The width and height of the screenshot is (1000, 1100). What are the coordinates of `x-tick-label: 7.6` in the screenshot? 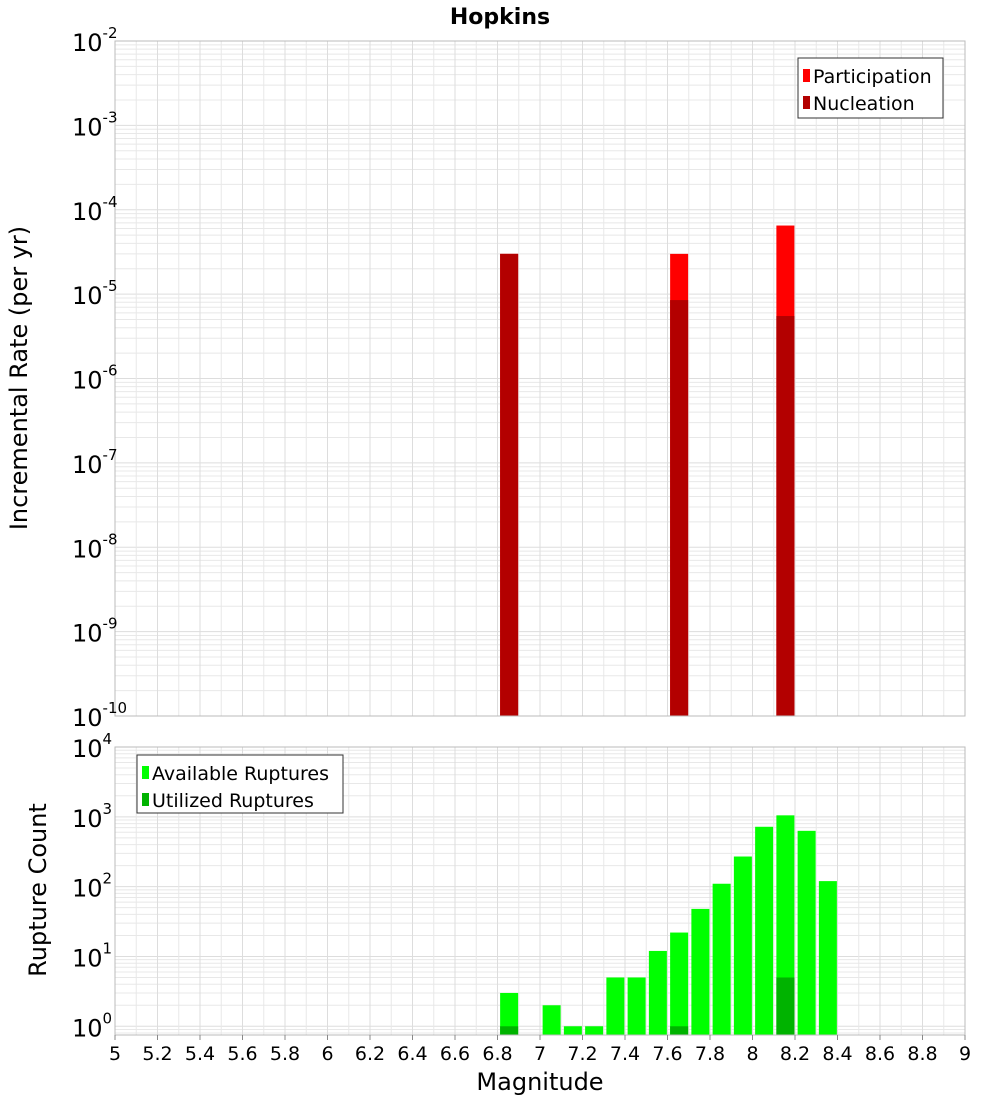 It's located at (667, 1054).